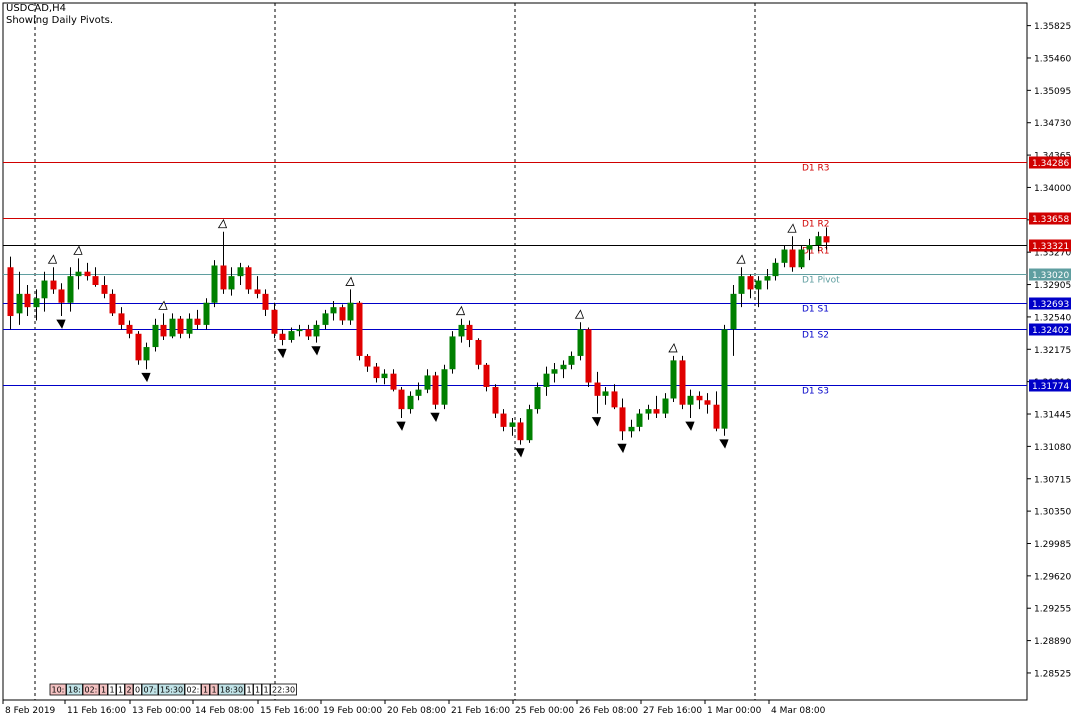 The image size is (1080, 724). I want to click on session-time-box: 0, so click(137, 689).